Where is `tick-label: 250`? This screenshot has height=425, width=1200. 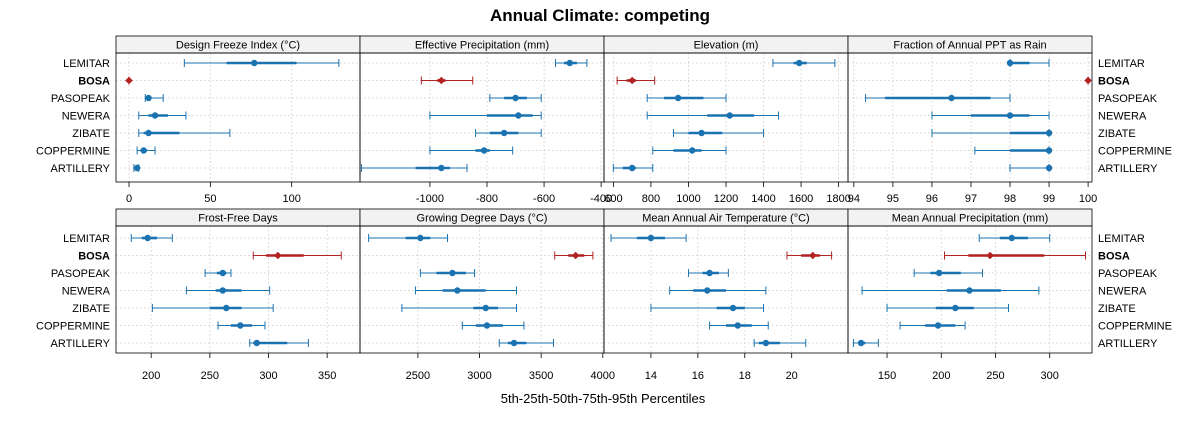
tick-label: 250 is located at coordinates (995, 376).